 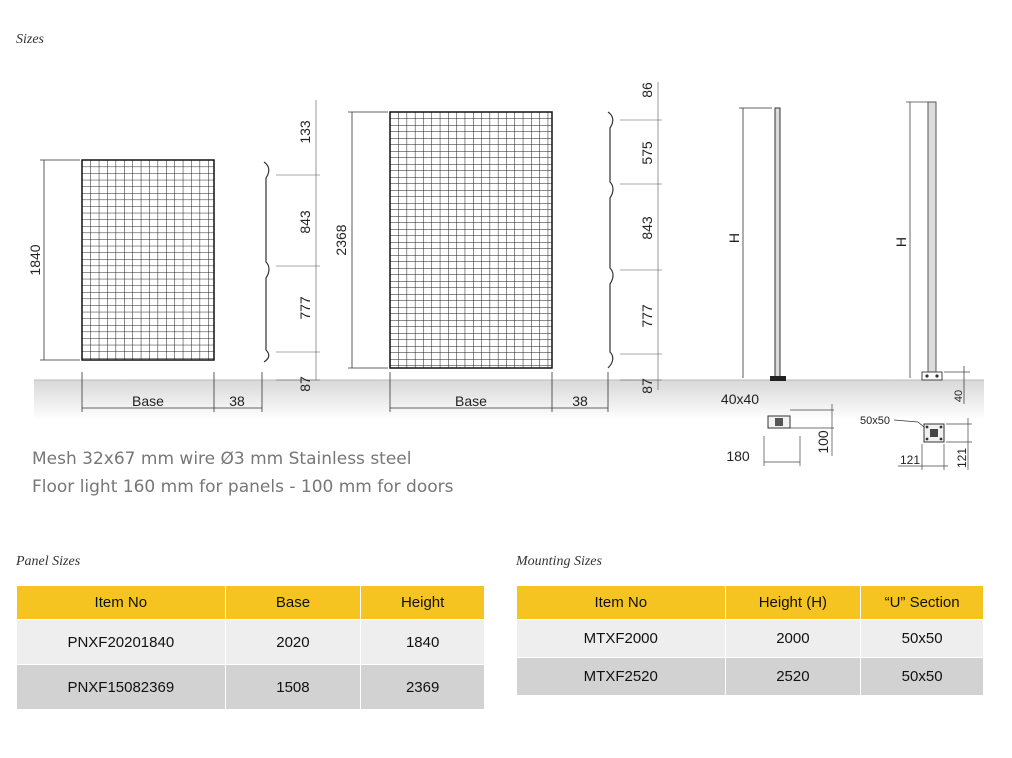 I want to click on panel-1-profile-top: 133, so click(x=305, y=132).